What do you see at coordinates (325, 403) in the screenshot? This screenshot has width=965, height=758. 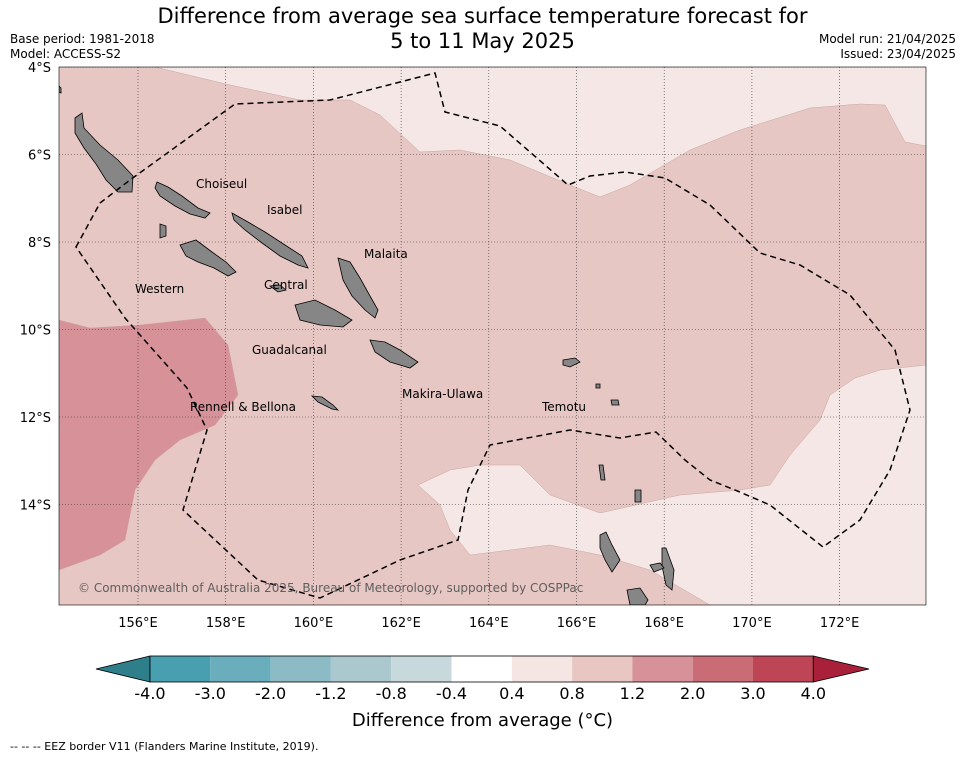 I see `island-rennell` at bounding box center [325, 403].